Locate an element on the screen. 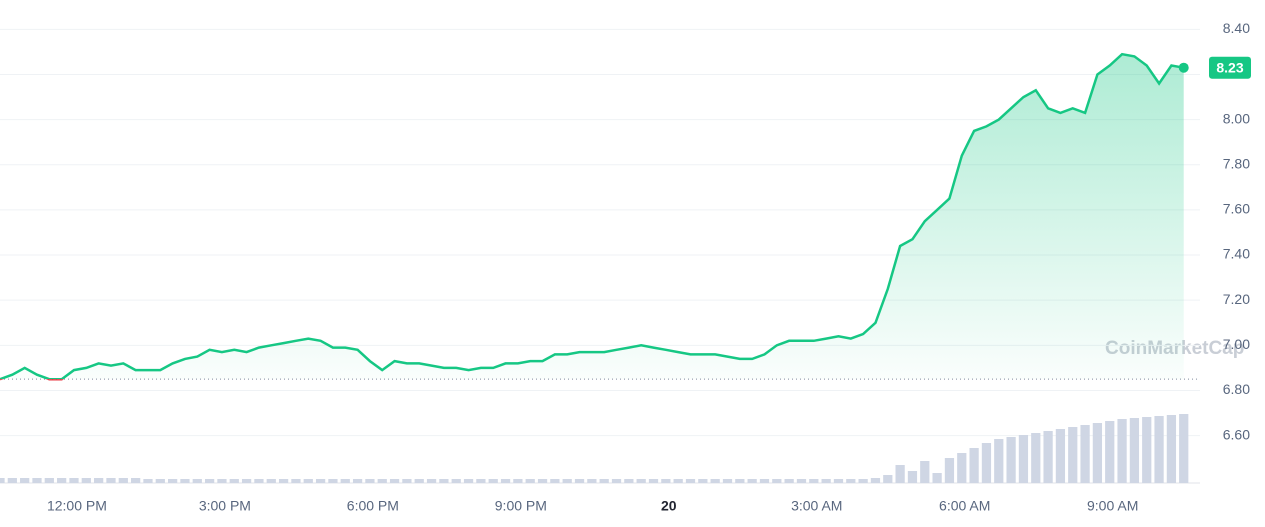  price-badge-label: 8.23 is located at coordinates (1229, 67).